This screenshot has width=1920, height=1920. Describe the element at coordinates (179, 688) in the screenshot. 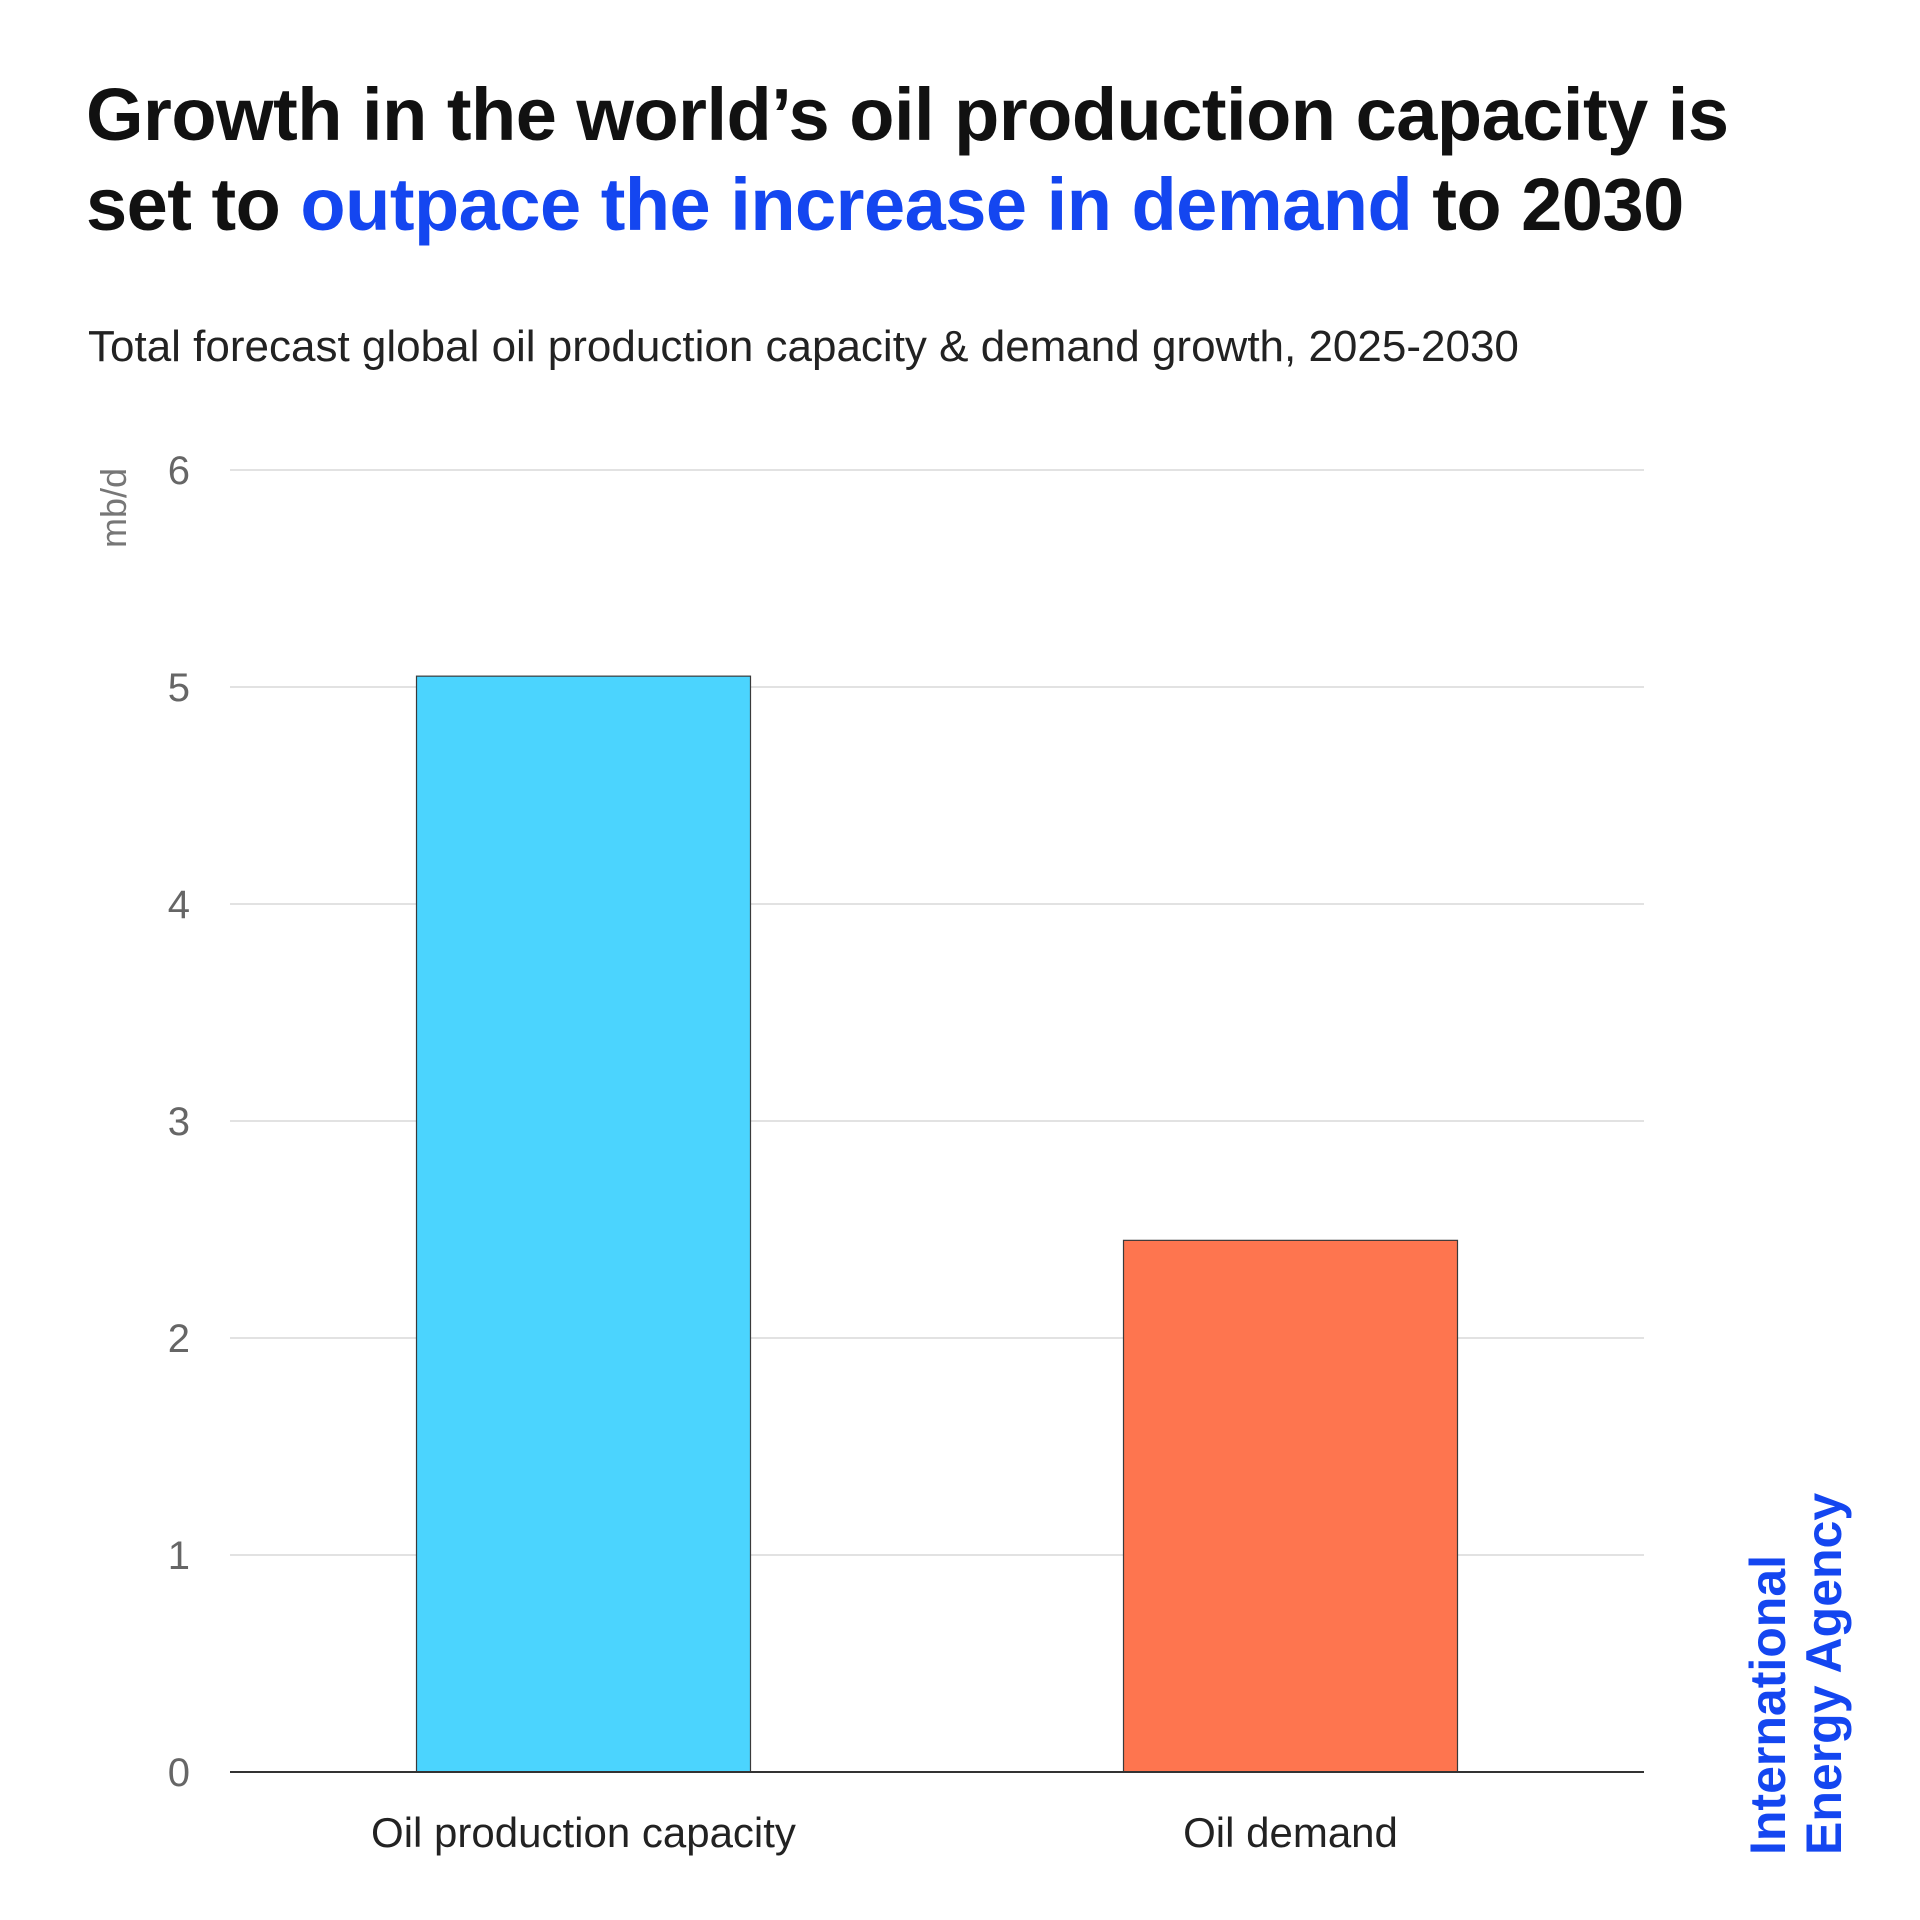

I see `y-tick-label: 5` at that location.